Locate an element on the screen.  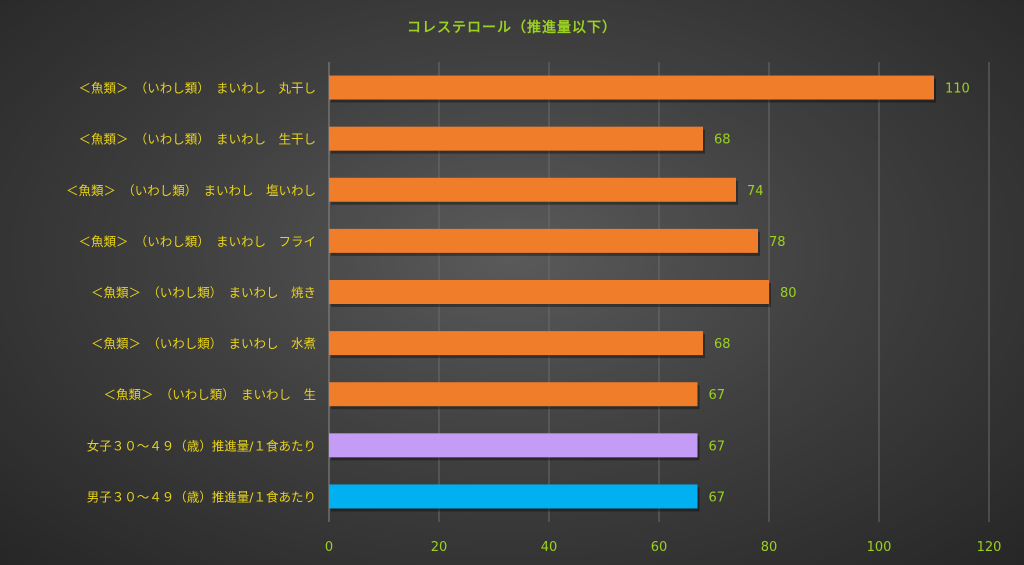
data-label: 80 is located at coordinates (788, 293).